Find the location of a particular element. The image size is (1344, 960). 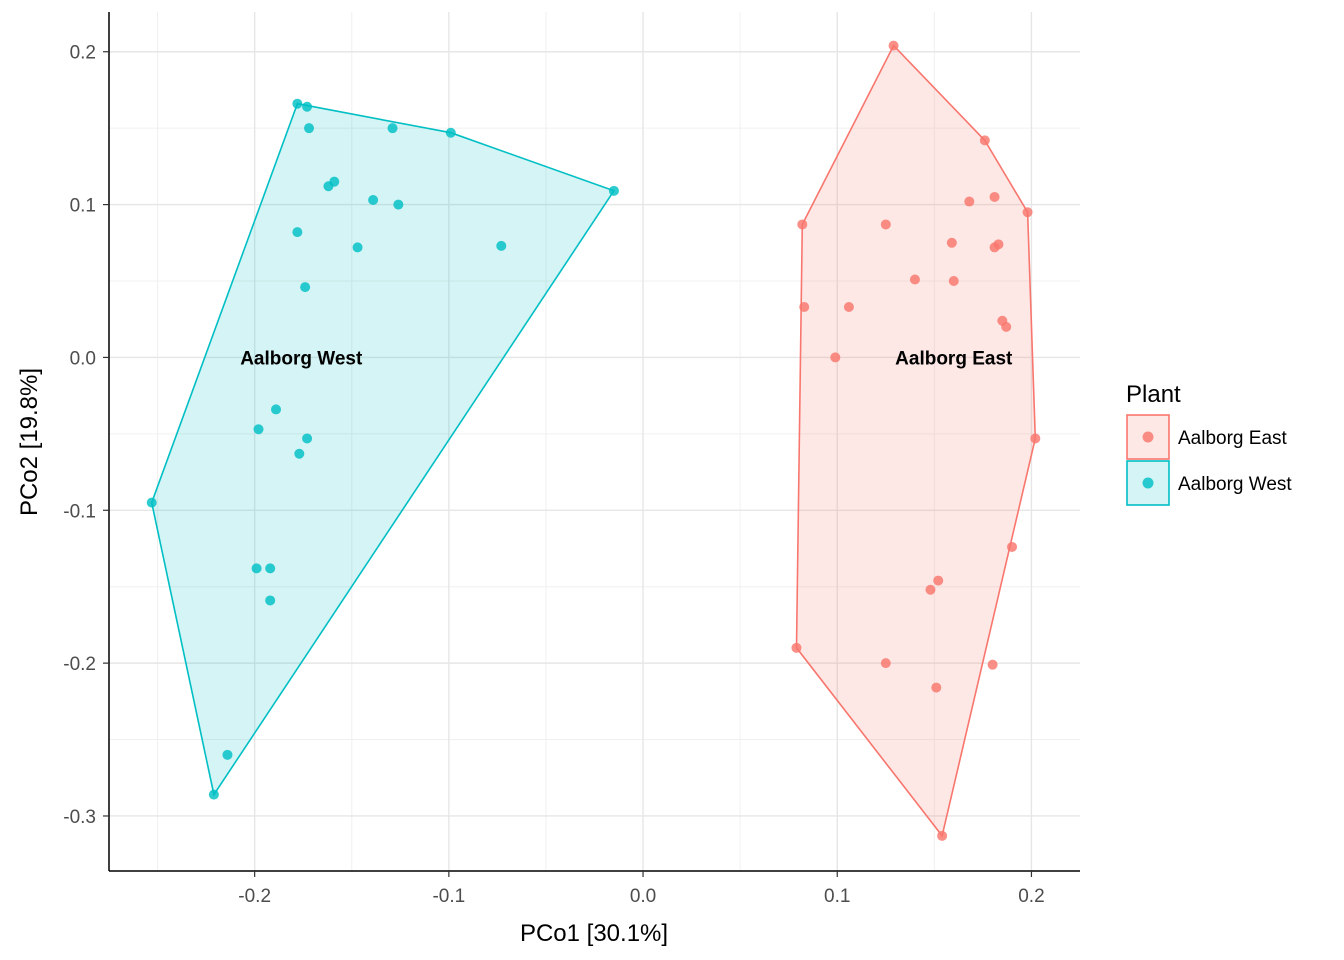

y-tick-label: 0.0 is located at coordinates (83, 358).